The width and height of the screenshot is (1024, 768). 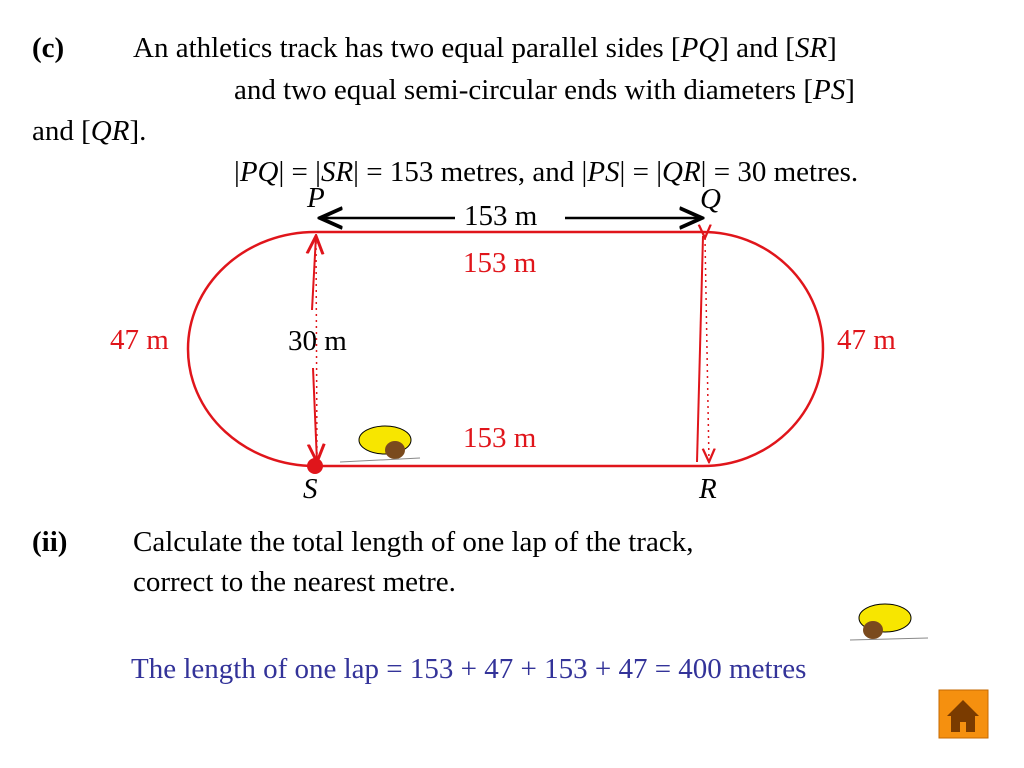 What do you see at coordinates (708, 489) in the screenshot?
I see `point-label: R` at bounding box center [708, 489].